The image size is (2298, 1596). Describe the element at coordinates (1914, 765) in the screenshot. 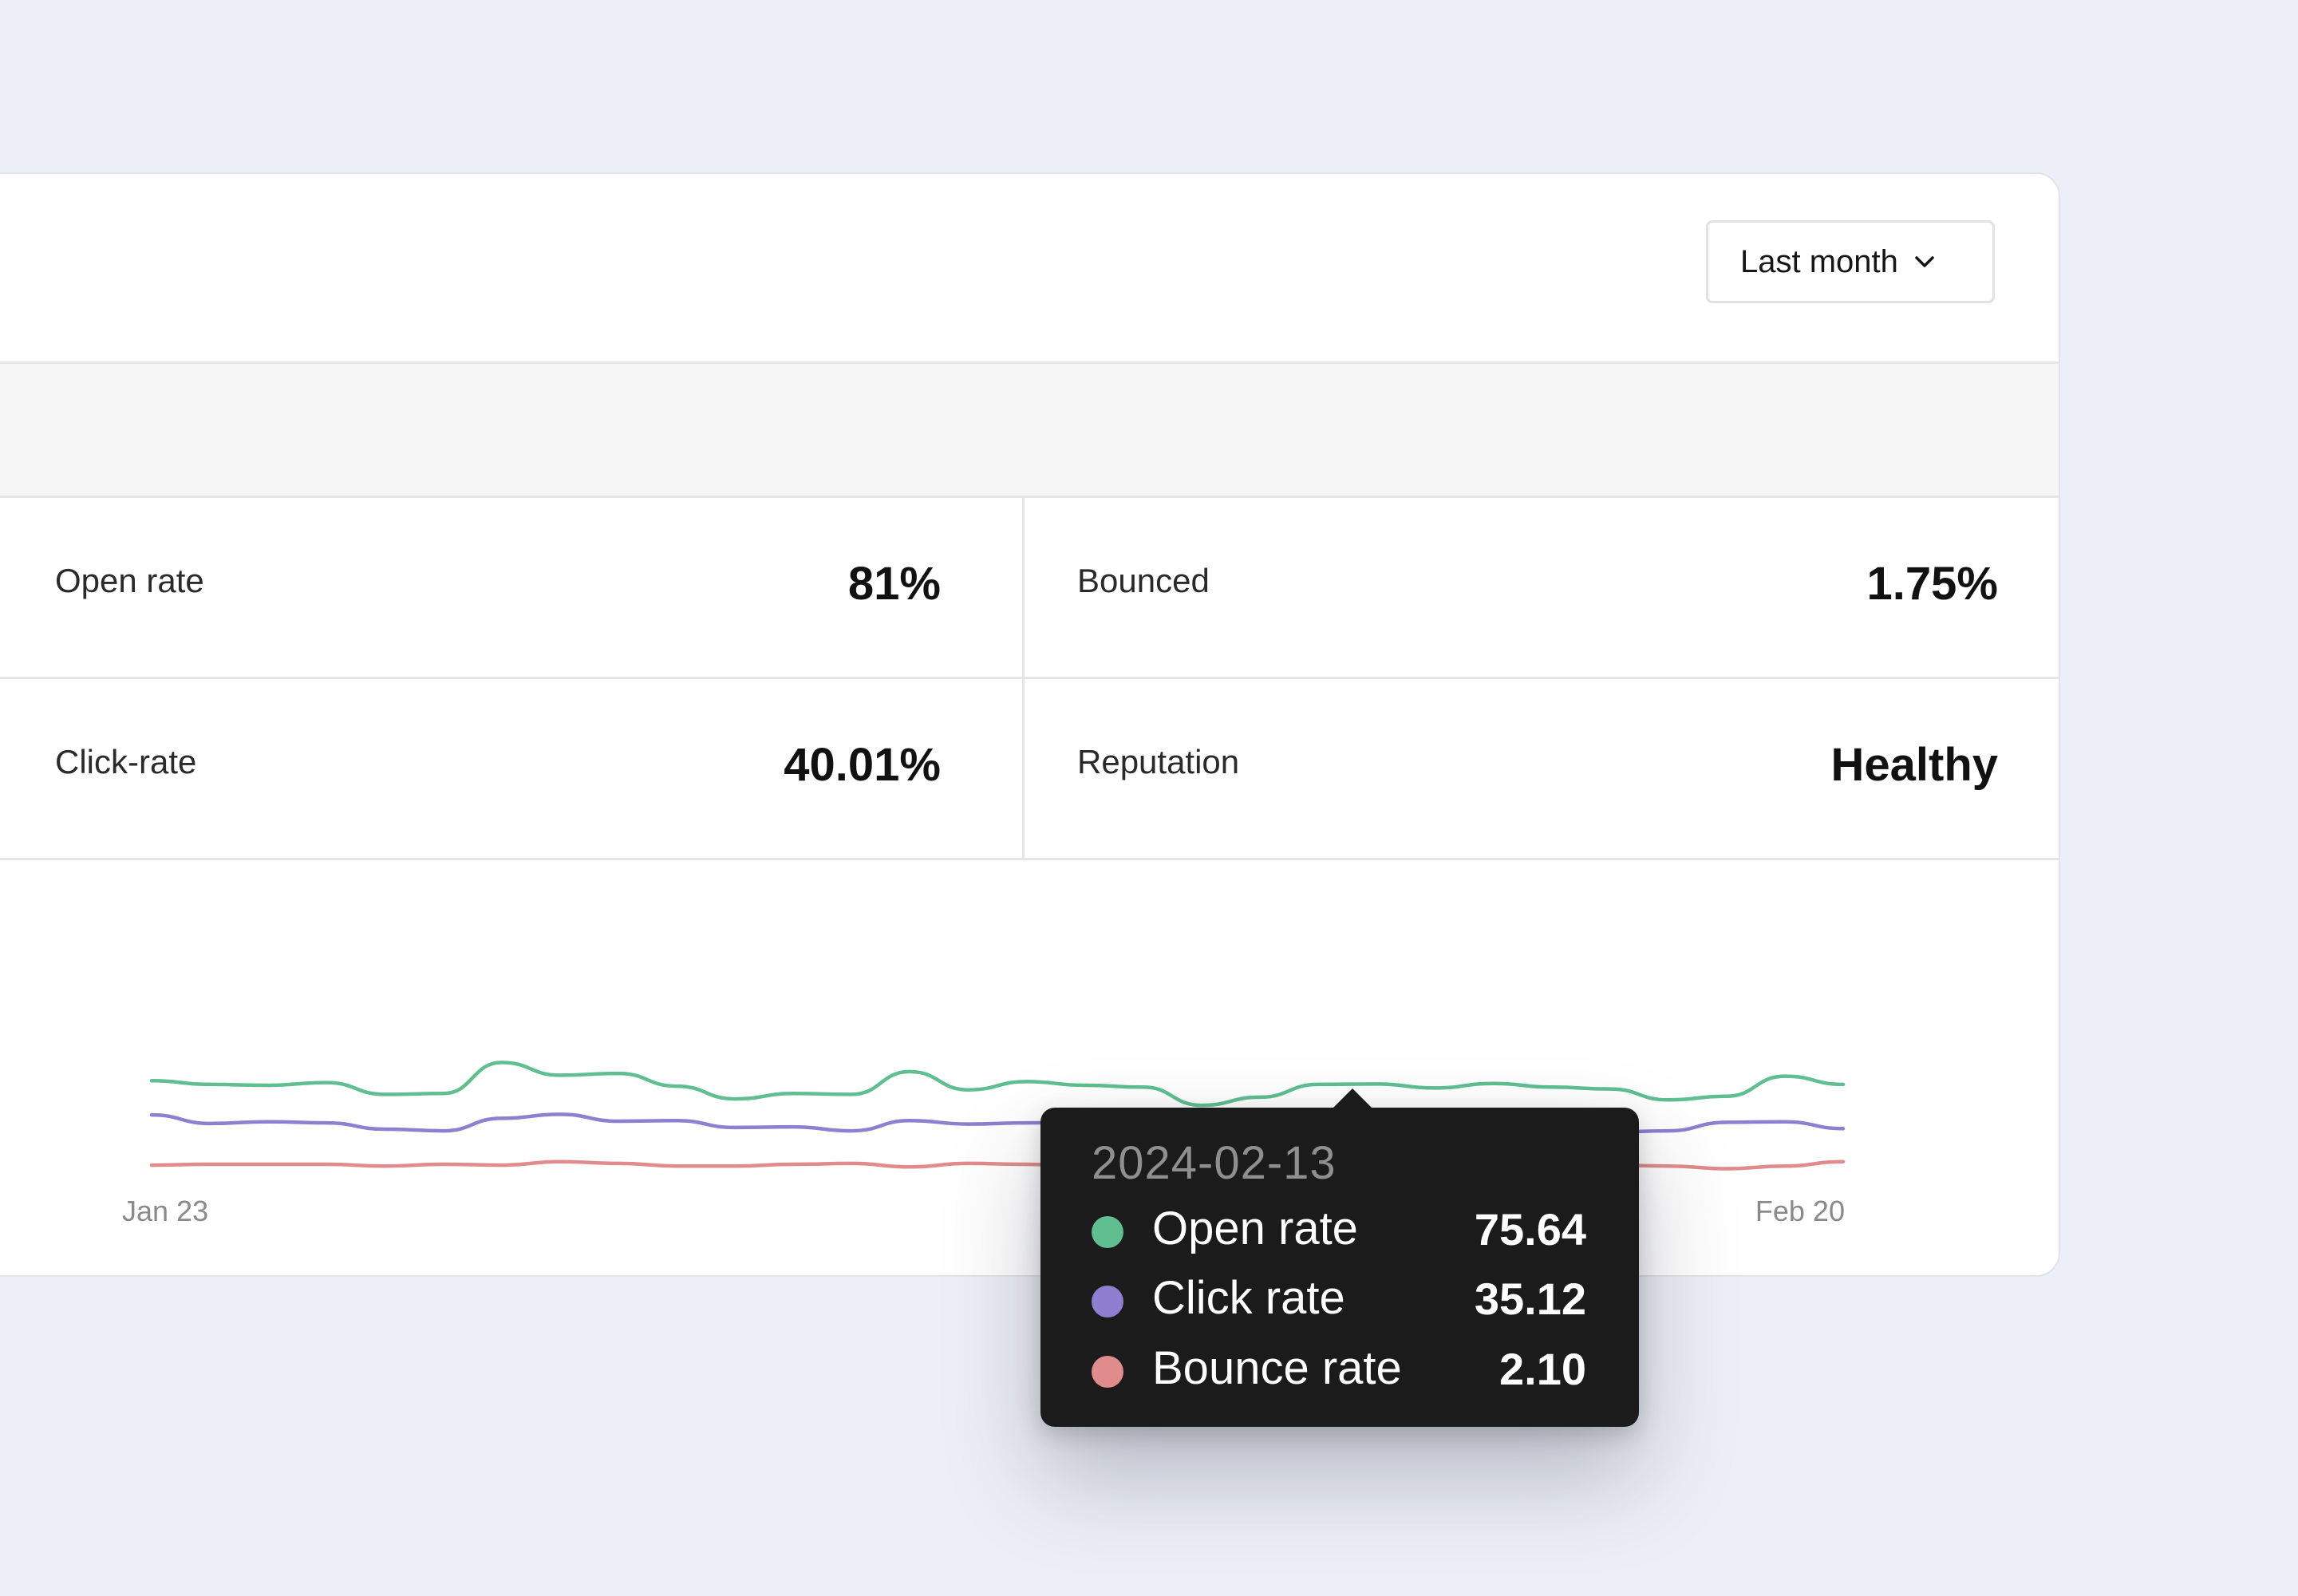

I see `metric-value: Healthy` at that location.